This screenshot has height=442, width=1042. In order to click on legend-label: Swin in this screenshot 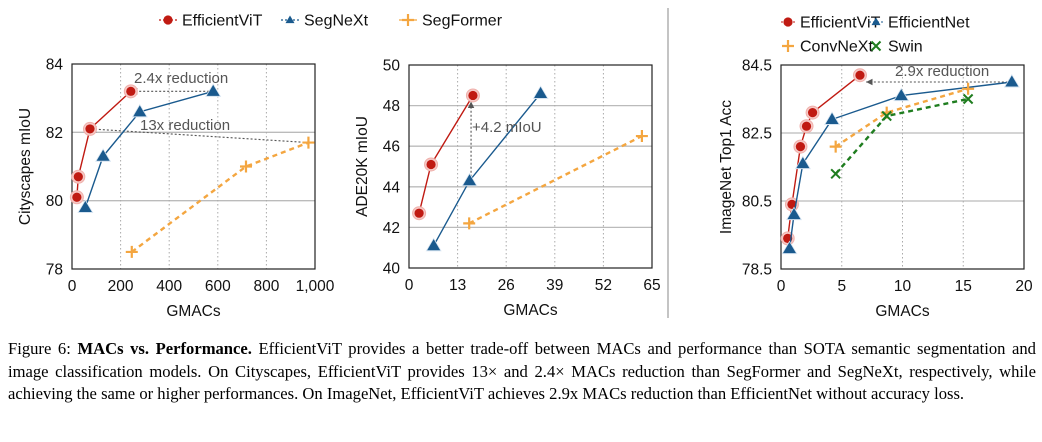, I will do `click(905, 47)`.